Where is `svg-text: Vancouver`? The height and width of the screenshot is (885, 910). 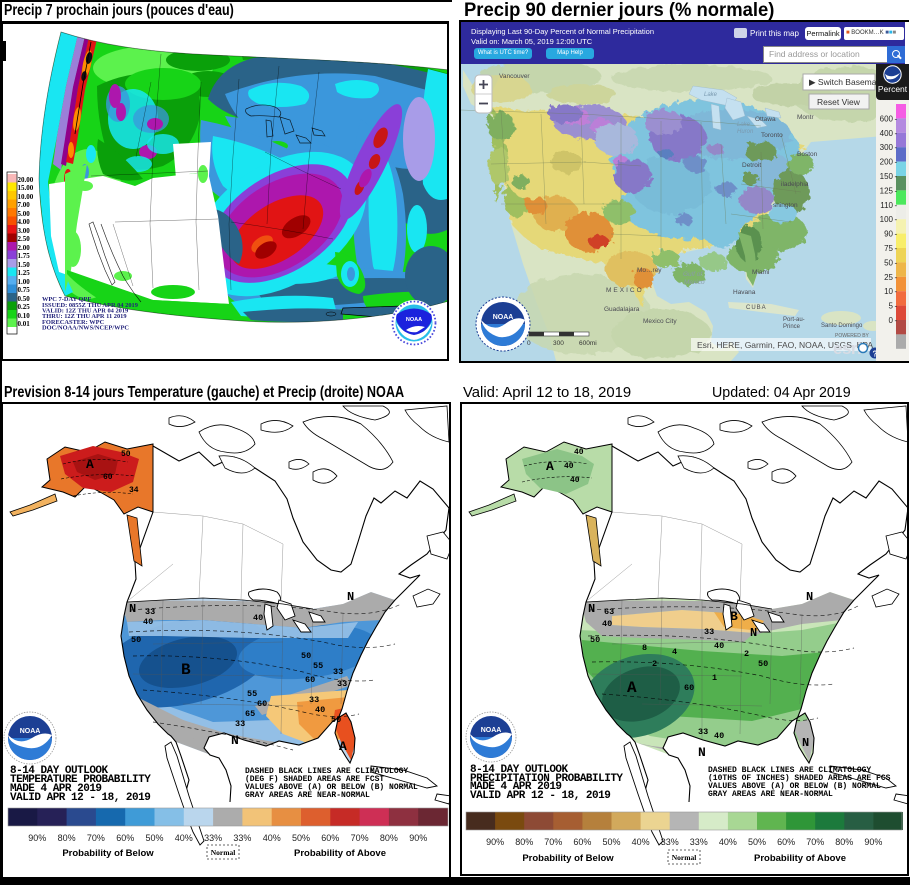 svg-text: Vancouver is located at coordinates (514, 76).